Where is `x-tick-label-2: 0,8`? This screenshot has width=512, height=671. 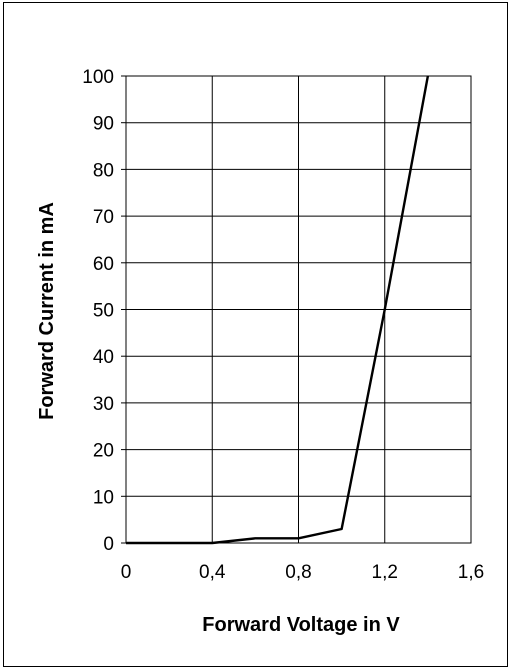 x-tick-label-2: 0,8 is located at coordinates (298, 572).